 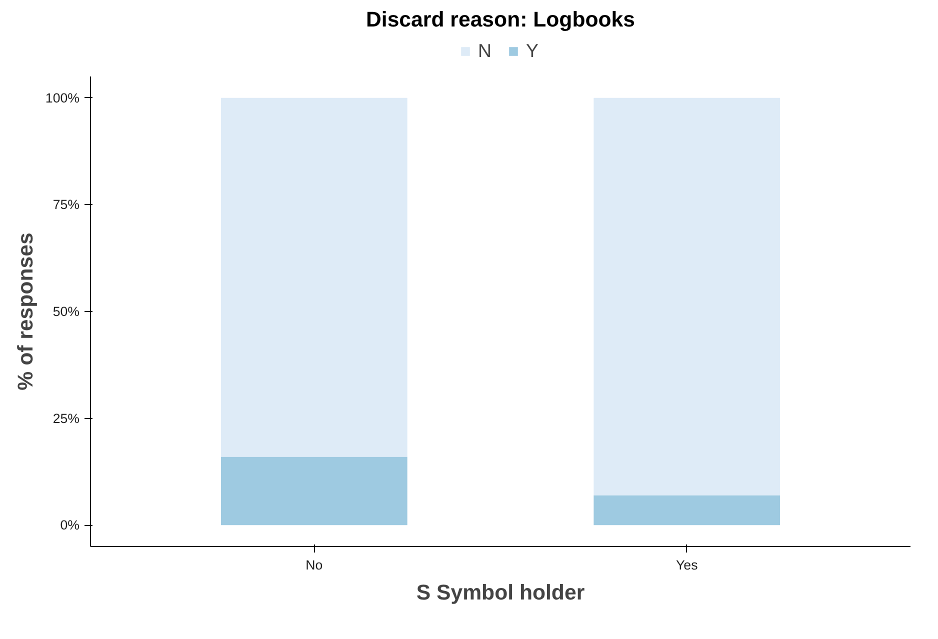 What do you see at coordinates (533, 51) in the screenshot?
I see `legend-label: Y` at bounding box center [533, 51].